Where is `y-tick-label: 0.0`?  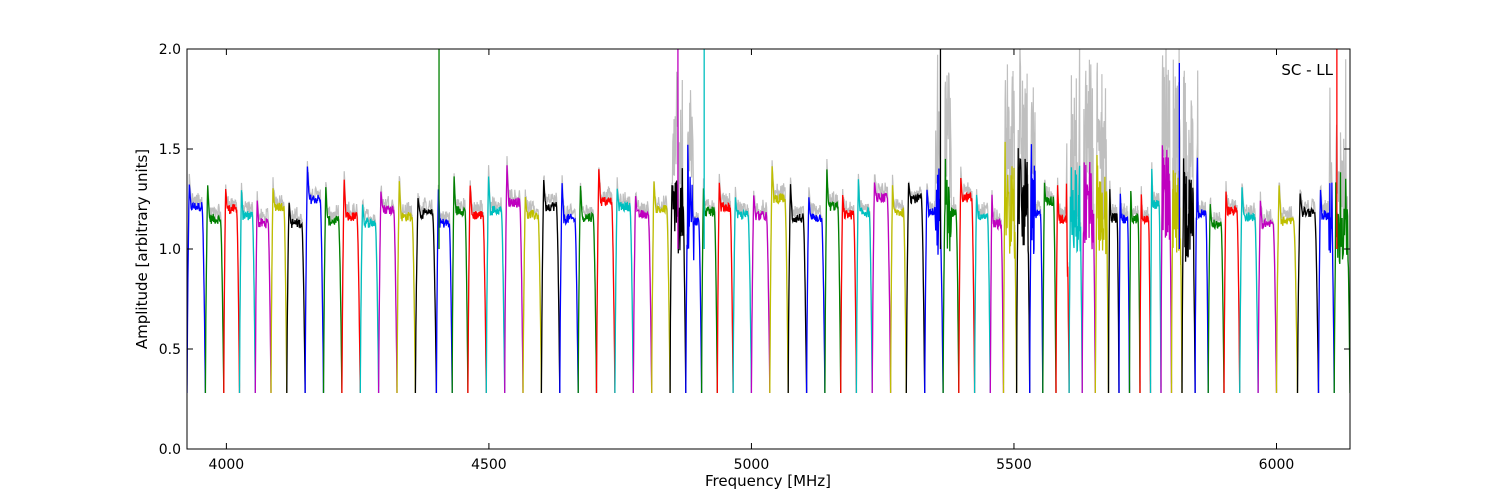 y-tick-label: 0.0 is located at coordinates (170, 450).